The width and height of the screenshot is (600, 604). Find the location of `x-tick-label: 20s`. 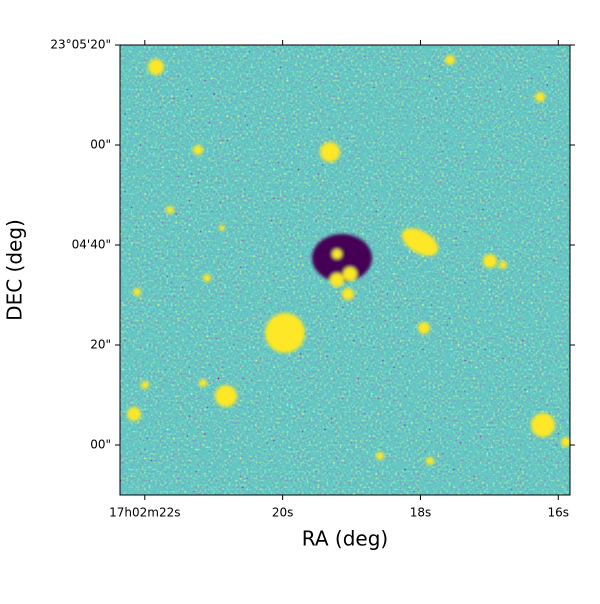

x-tick-label: 20s is located at coordinates (283, 513).